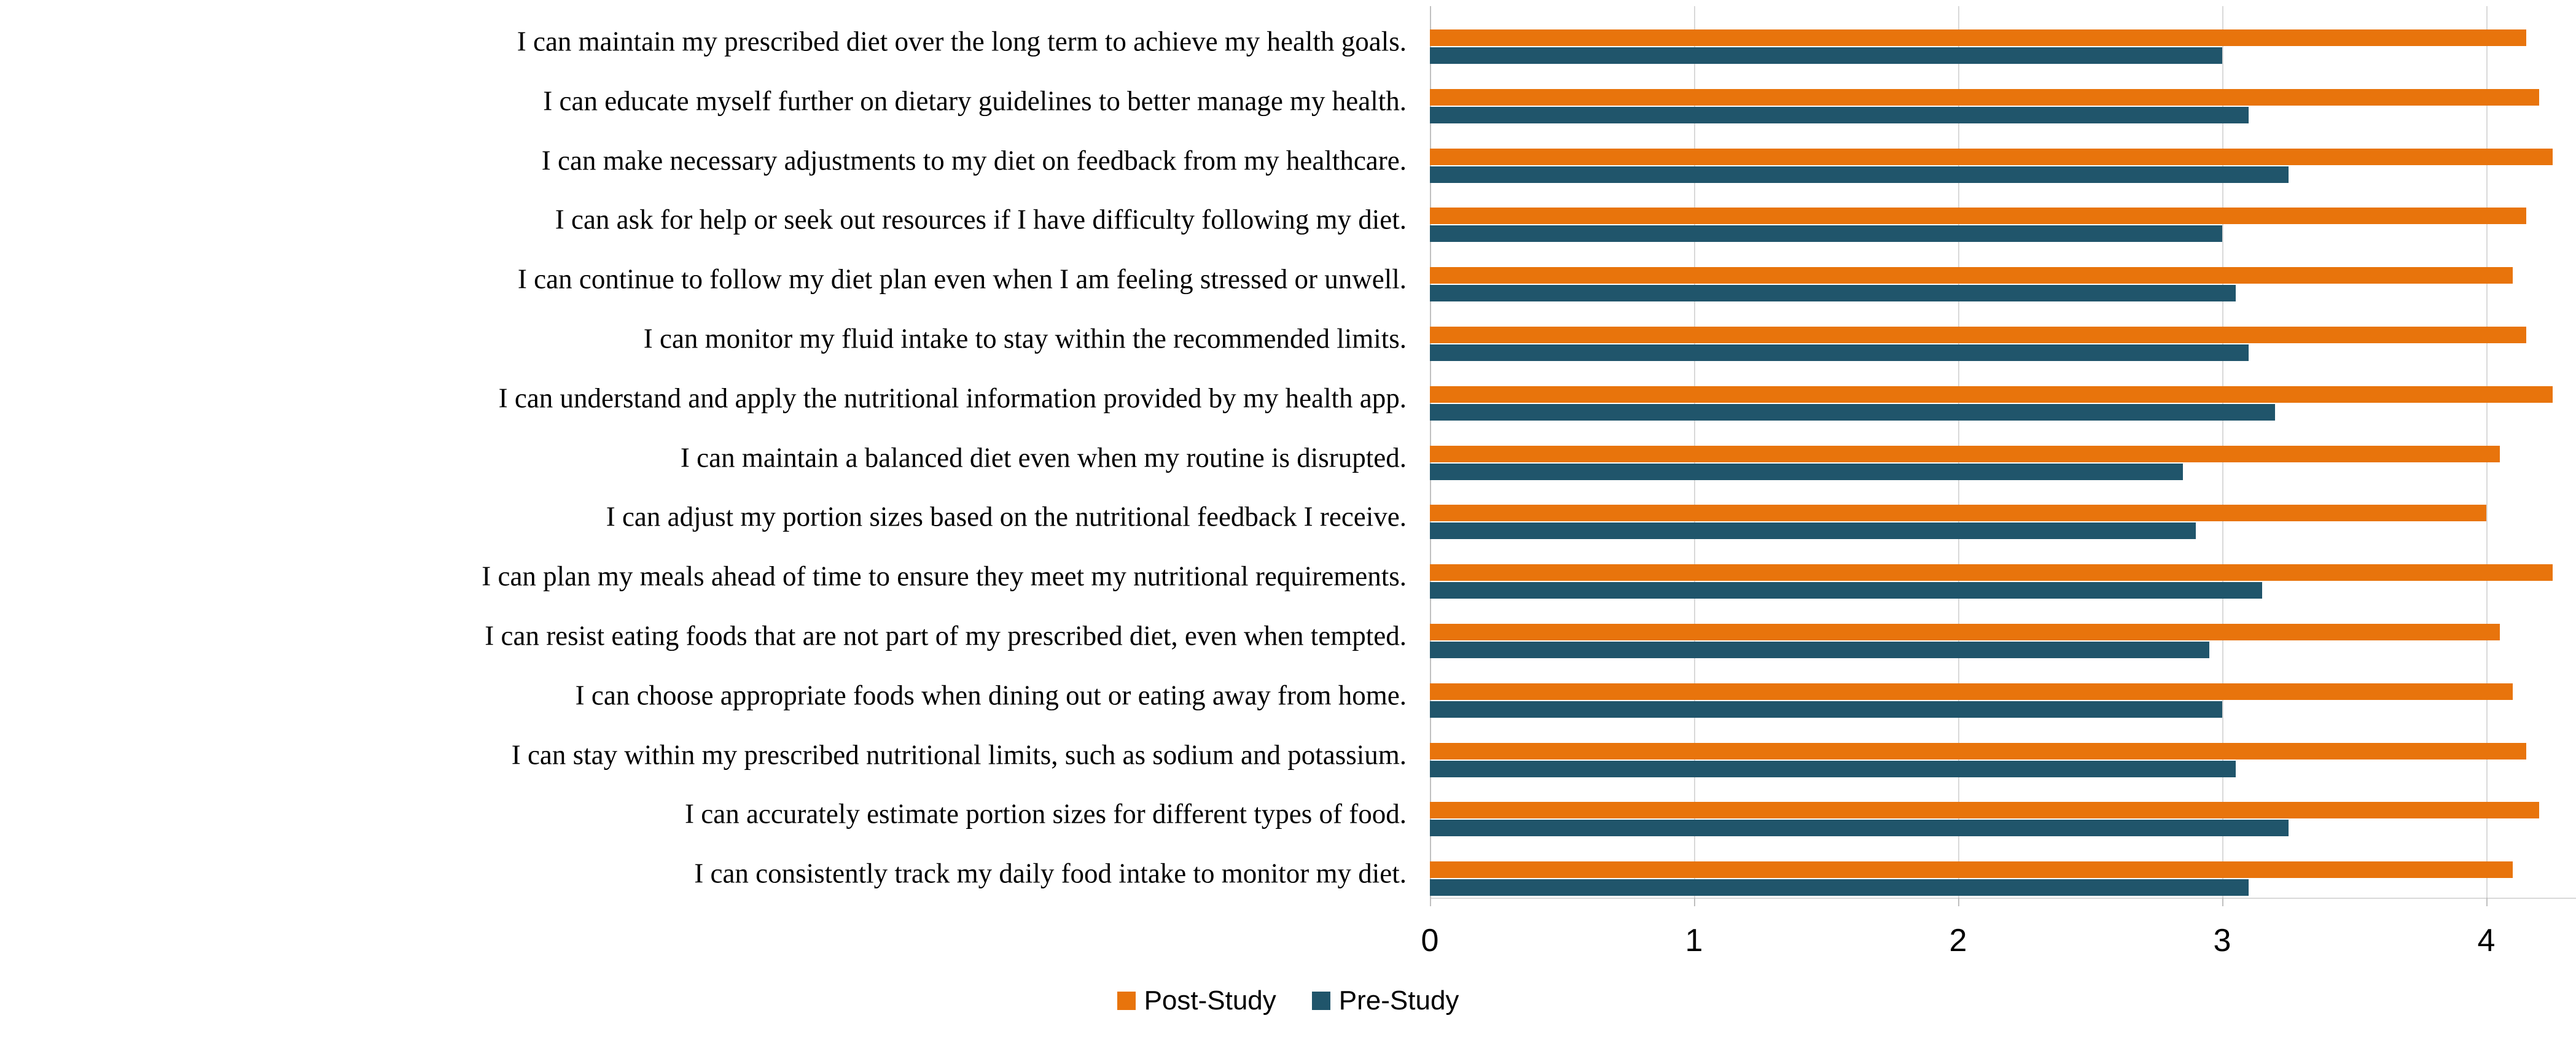  Describe the element at coordinates (1320, 1001) in the screenshot. I see `legend-swatch-icon-pre-study` at that location.